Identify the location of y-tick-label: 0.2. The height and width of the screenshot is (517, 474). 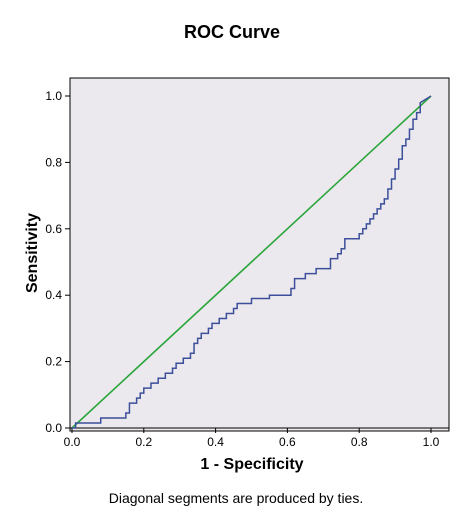
(53, 362).